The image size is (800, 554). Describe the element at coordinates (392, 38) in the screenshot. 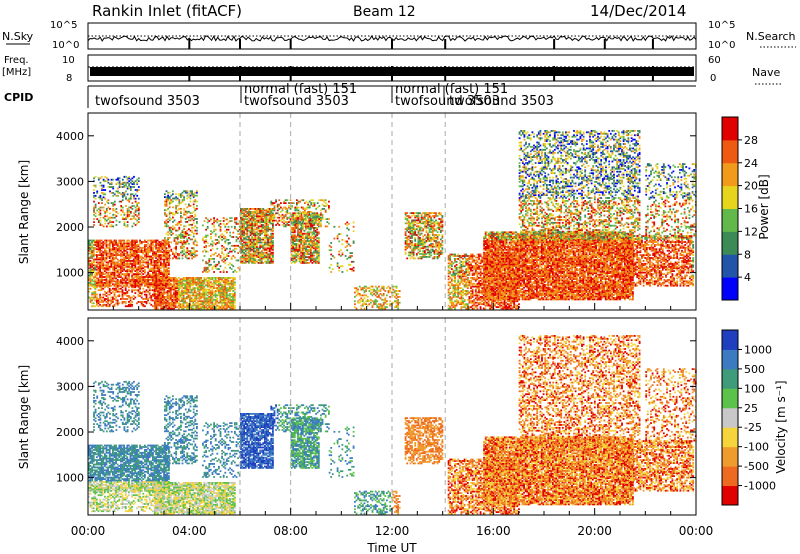

I see `nsky-line` at that location.